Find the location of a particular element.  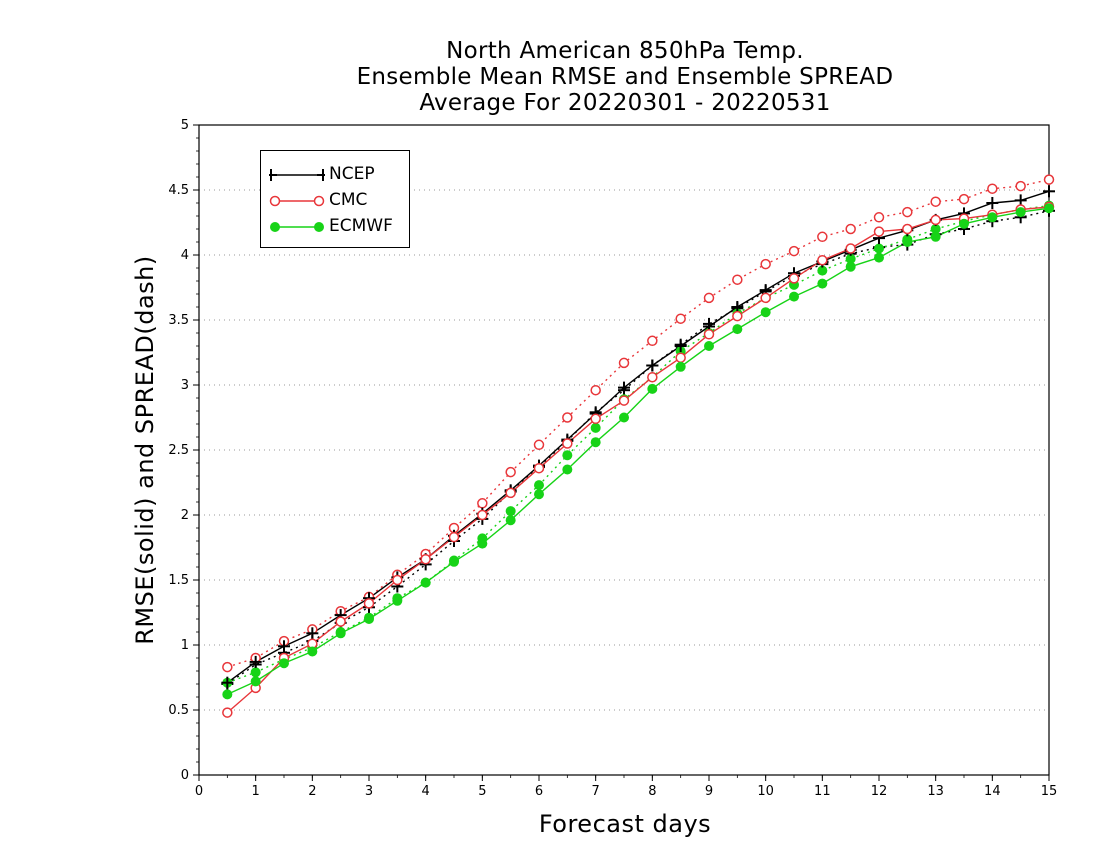

chart-title: North American 850hPa Temp. is located at coordinates (625, 51).